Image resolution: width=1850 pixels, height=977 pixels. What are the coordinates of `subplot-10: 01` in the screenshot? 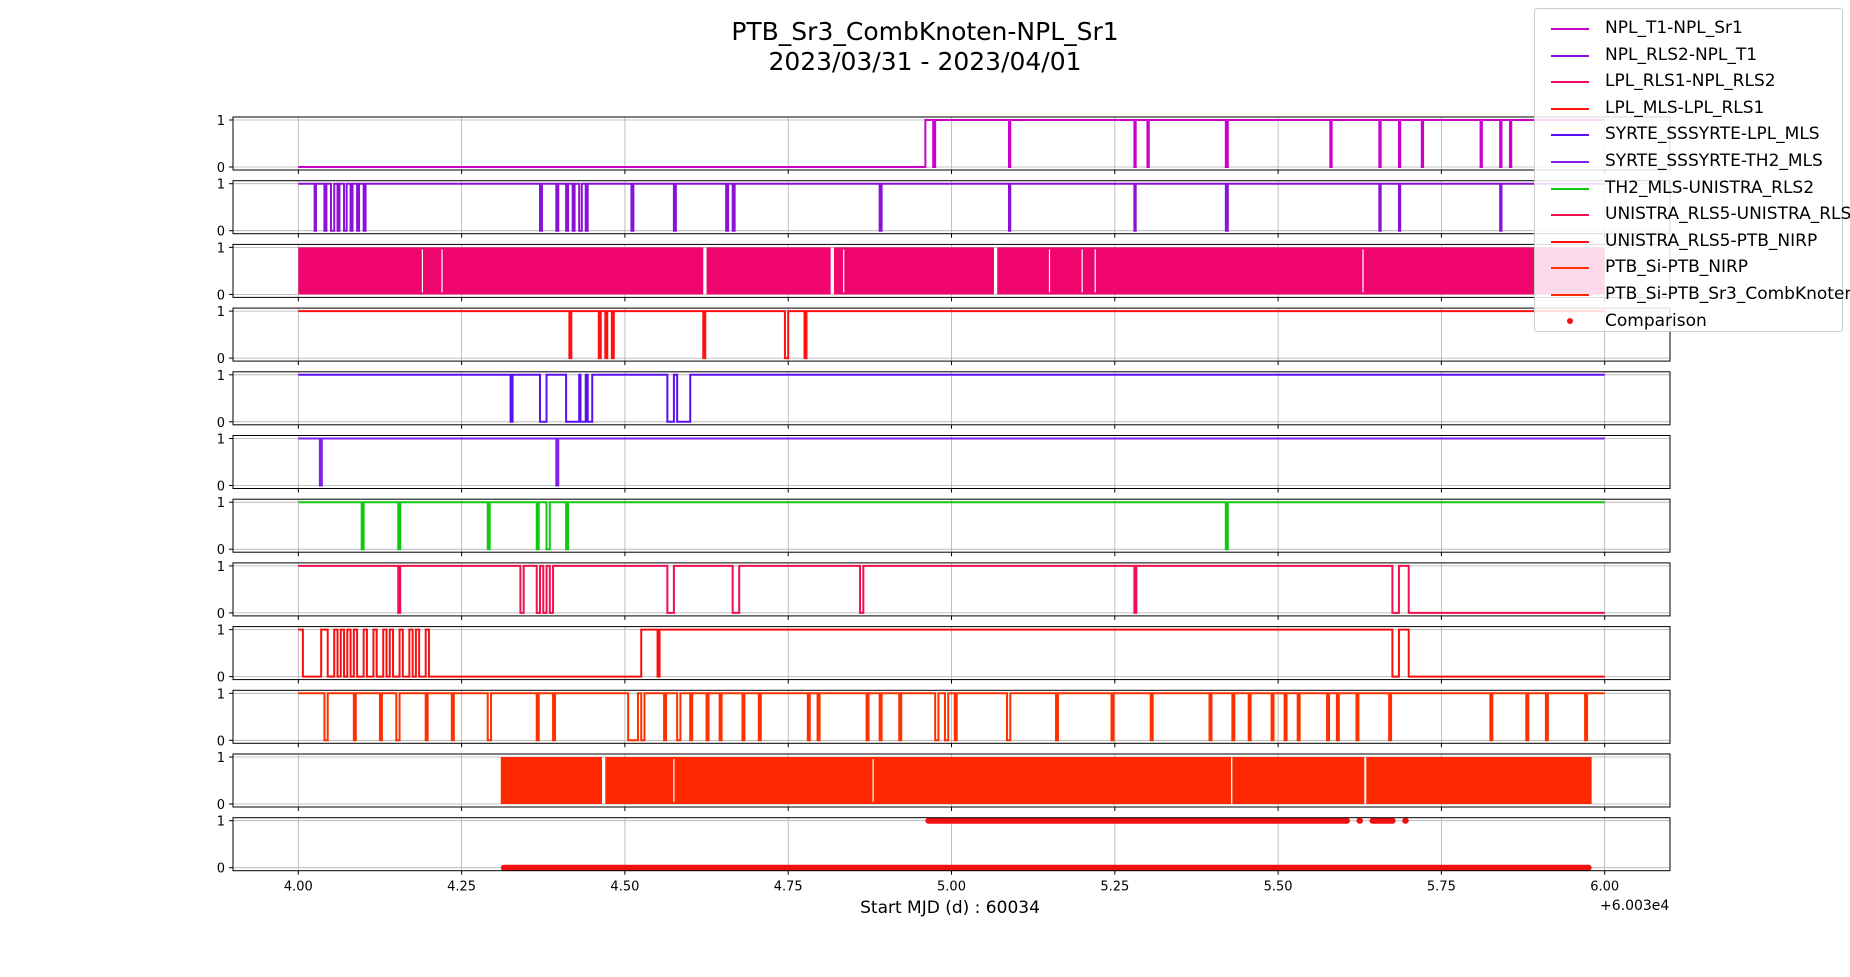 It's located at (944, 782).